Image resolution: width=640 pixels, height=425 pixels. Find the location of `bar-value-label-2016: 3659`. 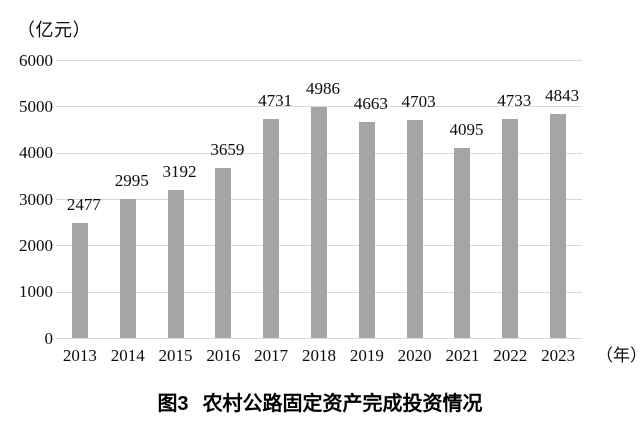

bar-value-label-2016: 3659 is located at coordinates (227, 150).